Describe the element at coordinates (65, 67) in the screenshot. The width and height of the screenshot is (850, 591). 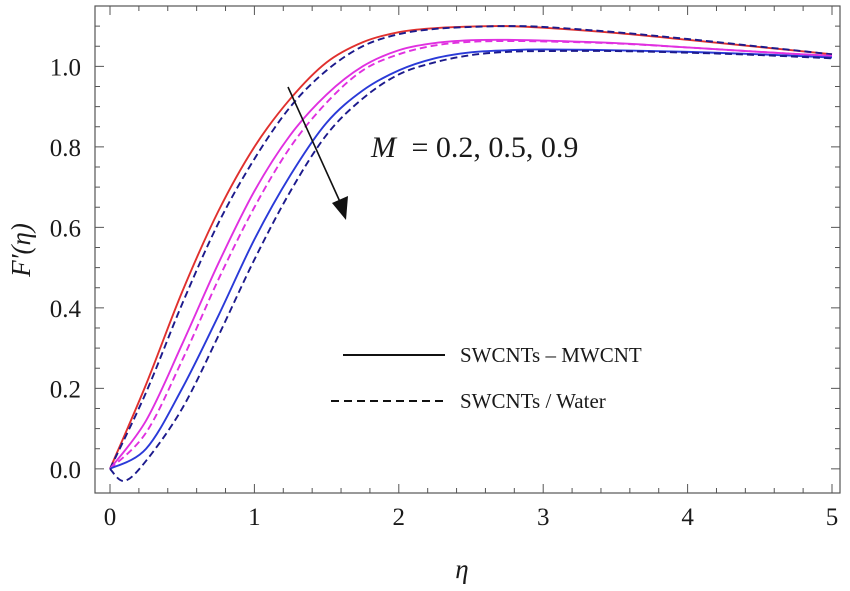
I see `y-tick-label: 1.0` at that location.